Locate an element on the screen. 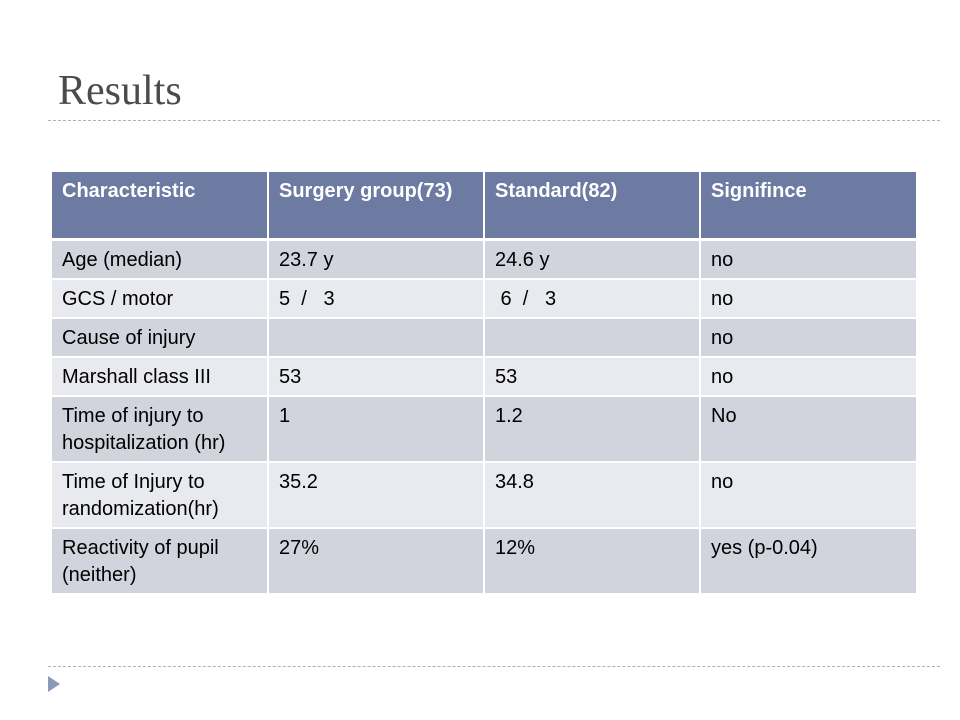  header-standard: Standard(82) is located at coordinates (592, 206).